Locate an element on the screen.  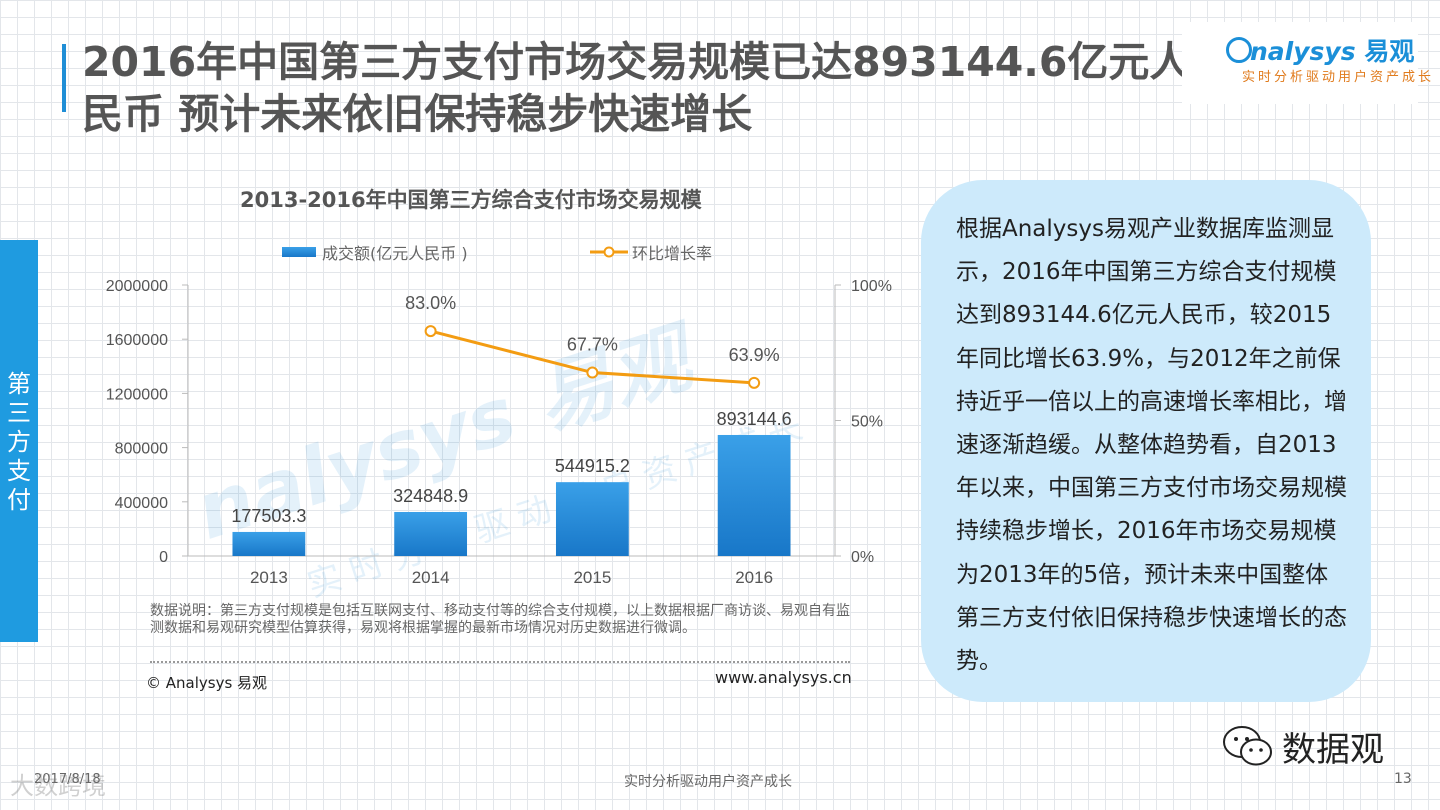
website-link: www.analysys.cn is located at coordinates (783, 677).